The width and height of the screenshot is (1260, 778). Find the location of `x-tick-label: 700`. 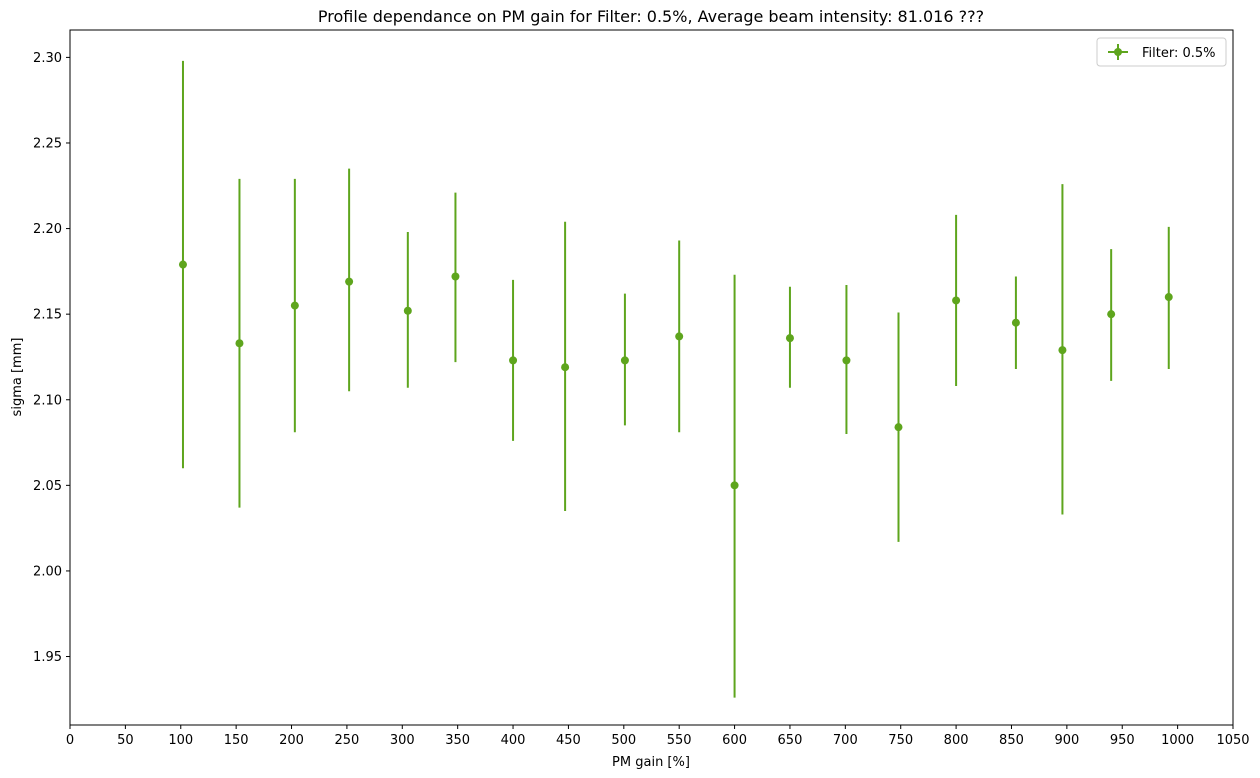

x-tick-label: 700 is located at coordinates (845, 740).